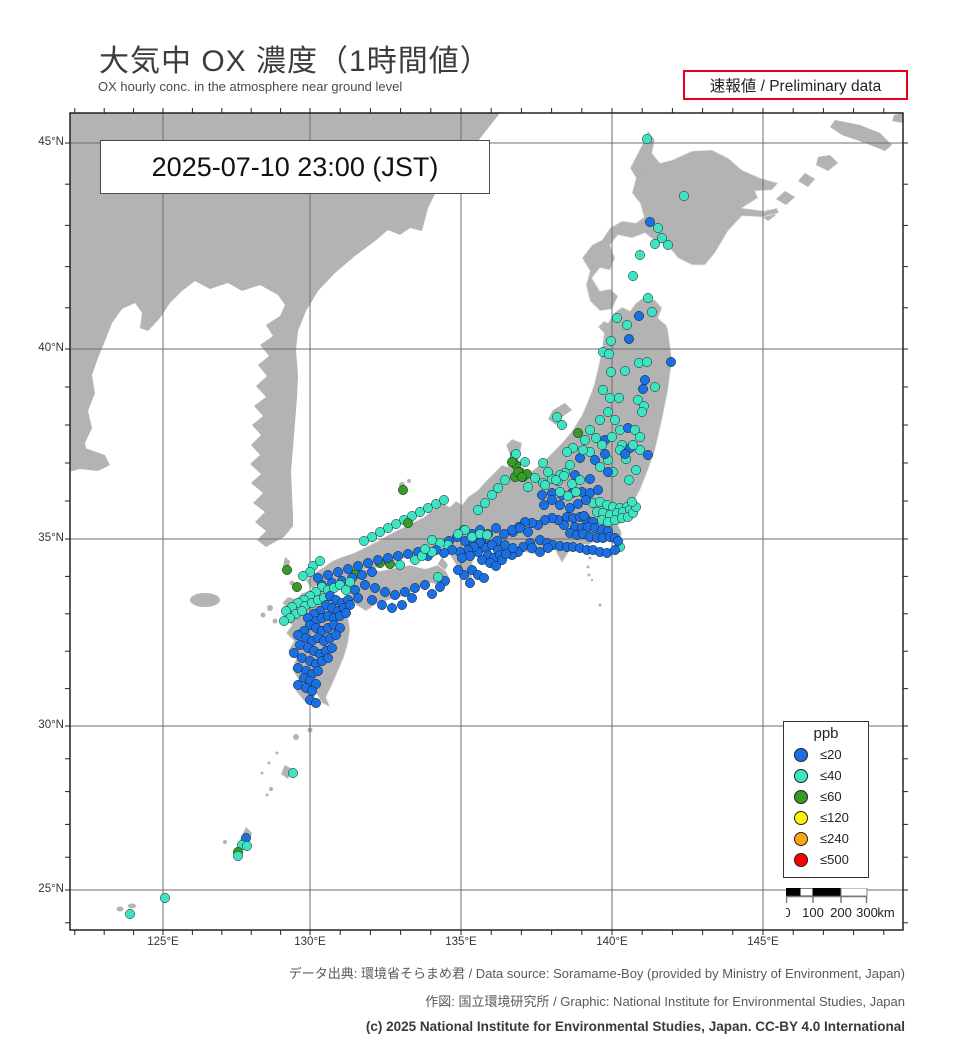  Describe the element at coordinates (295, 61) in the screenshot. I see `page-title: 大気中 OX 濃度（1時間値）` at that location.